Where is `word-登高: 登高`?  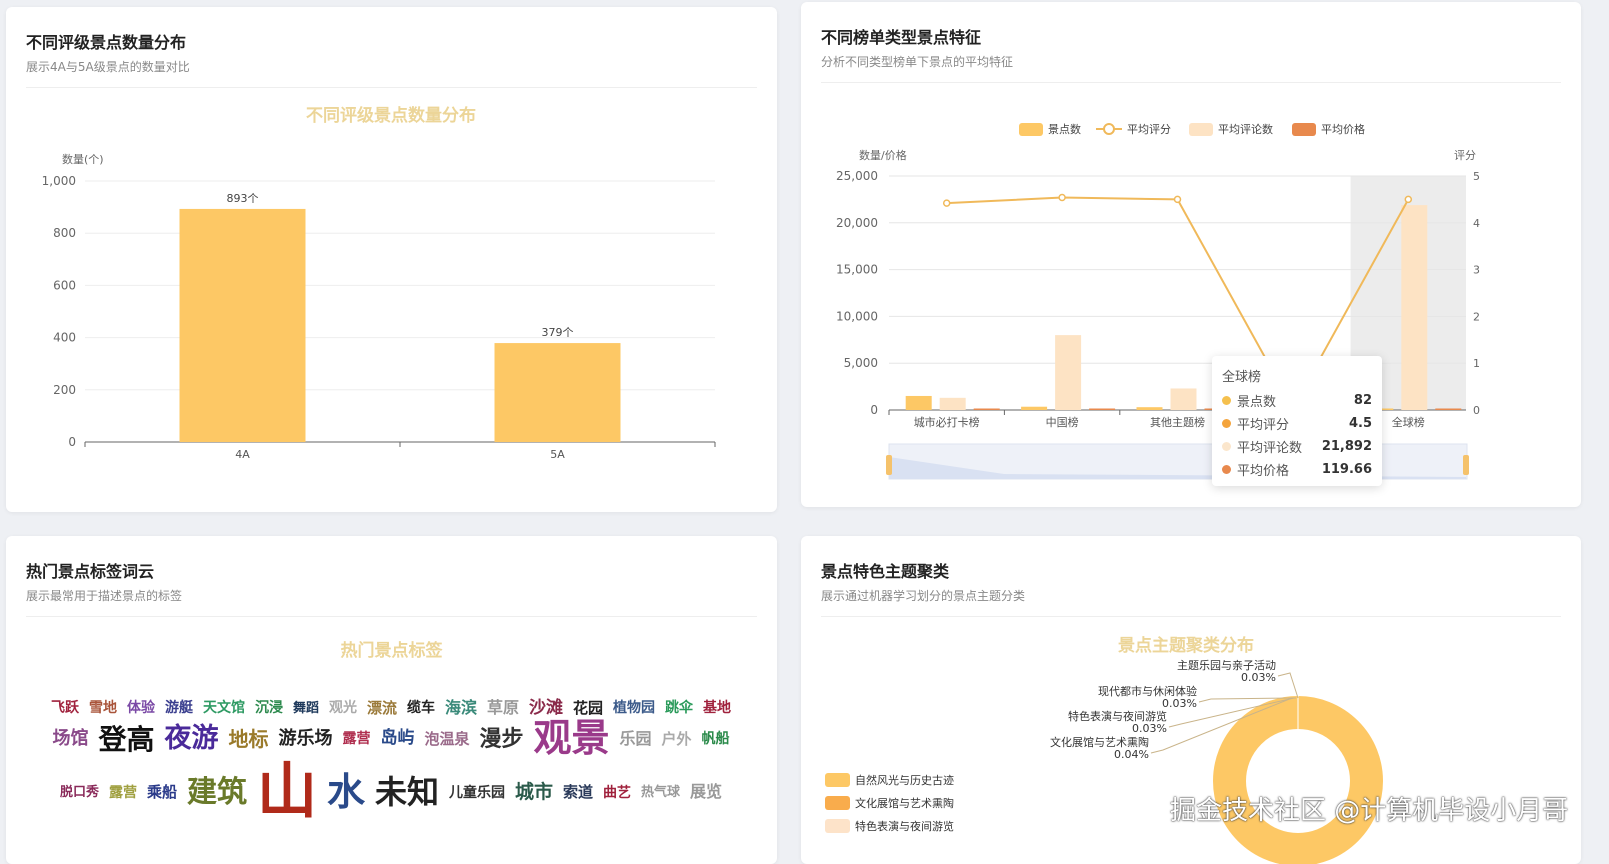
word-登高: 登高 is located at coordinates (126, 739).